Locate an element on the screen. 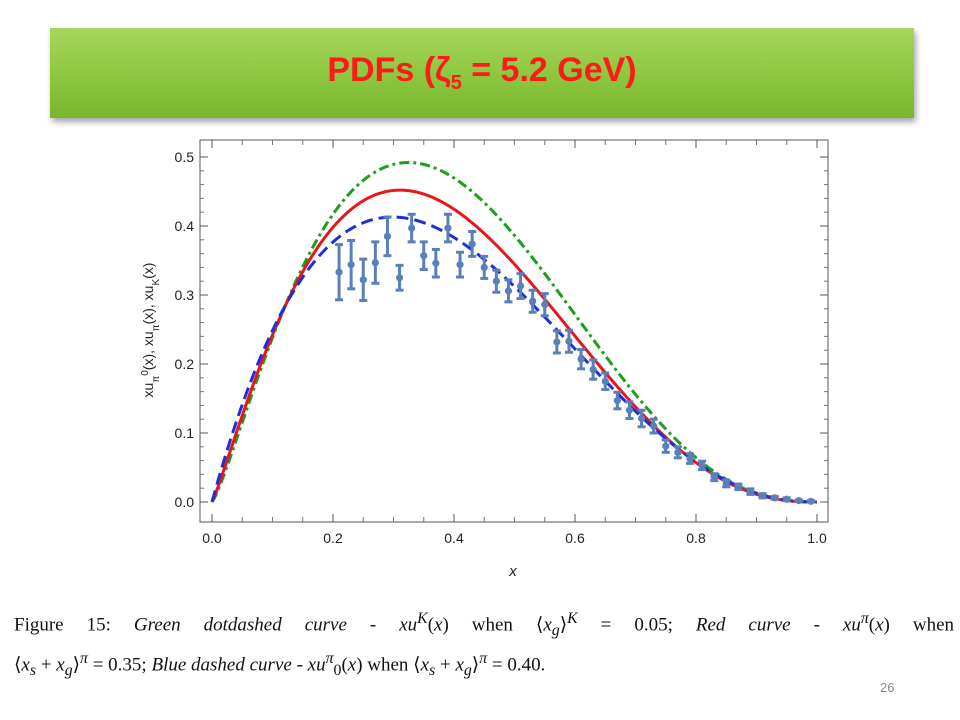  caption-text: Red curve is located at coordinates (743, 625).